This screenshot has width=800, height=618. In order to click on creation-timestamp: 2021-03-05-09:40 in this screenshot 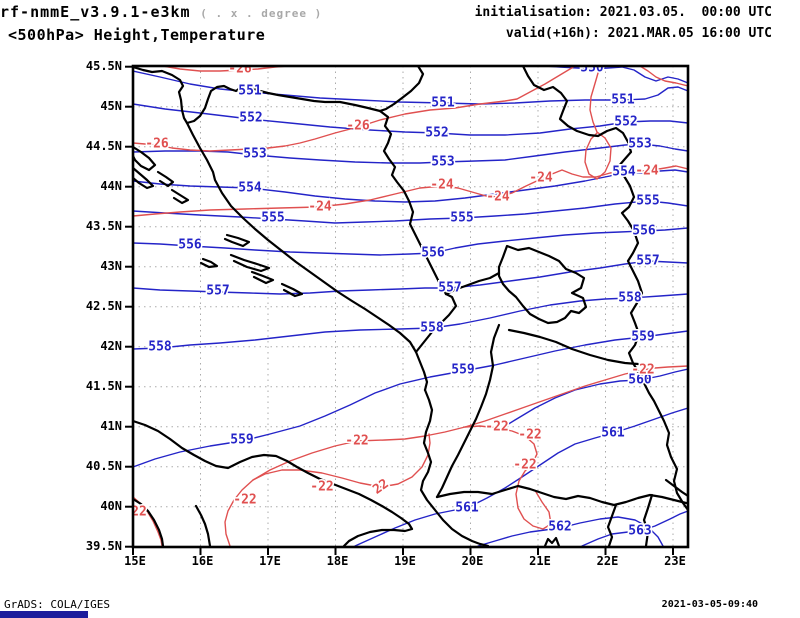, I will do `click(709, 604)`.